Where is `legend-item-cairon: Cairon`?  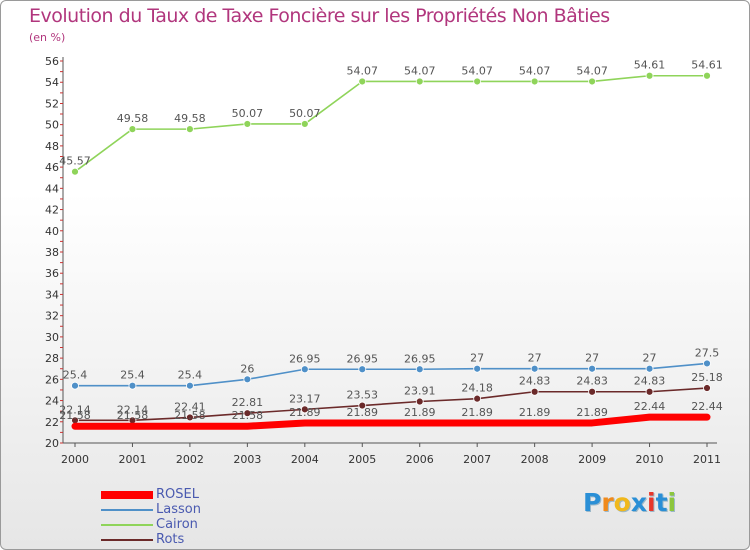 legend-item-cairon: Cairon is located at coordinates (201, 524).